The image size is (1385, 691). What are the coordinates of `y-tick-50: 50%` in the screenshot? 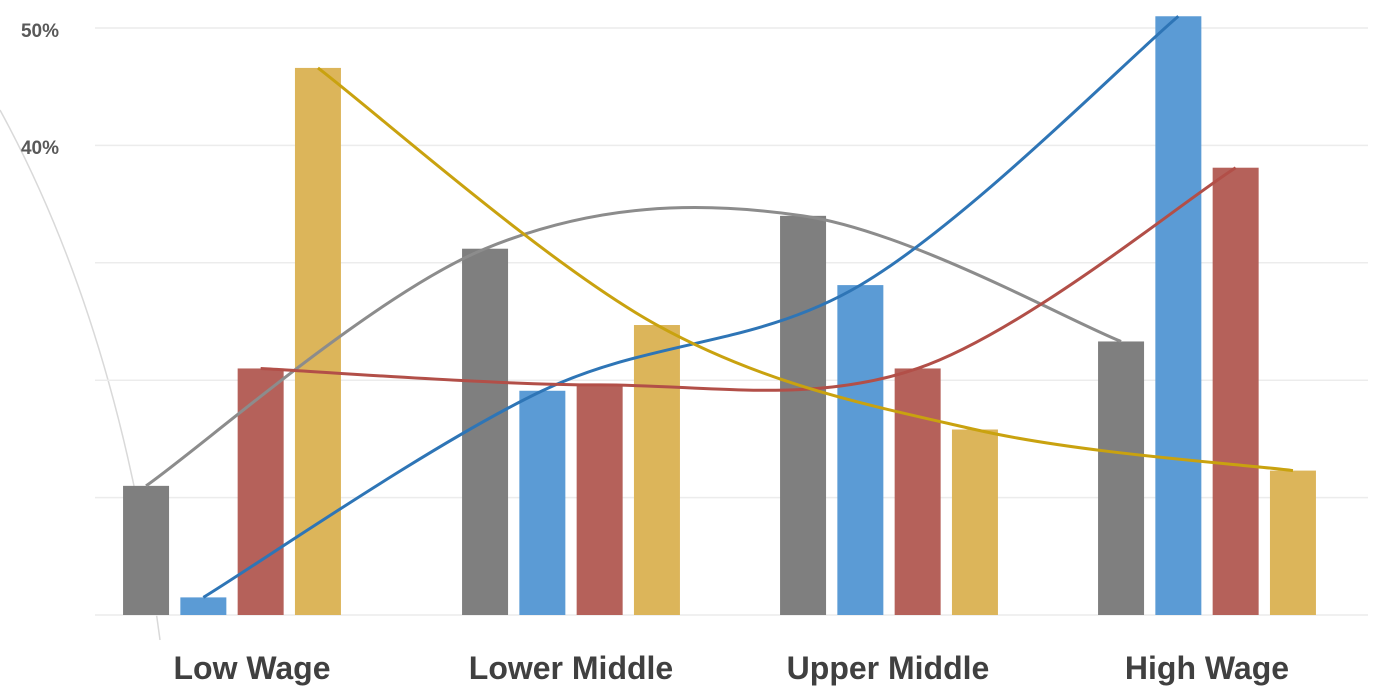 It's located at (40, 31).